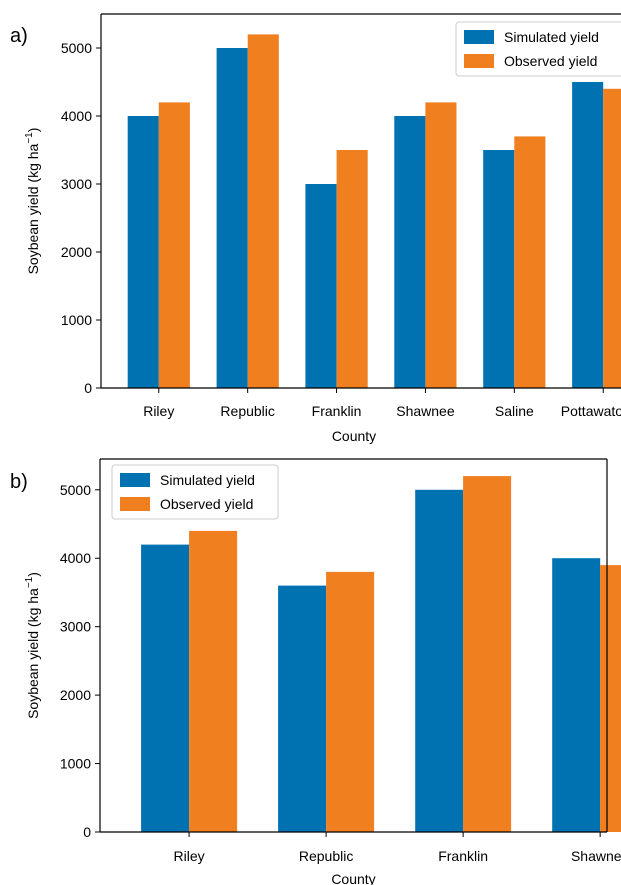 This screenshot has width=621, height=885. Describe the element at coordinates (612, 238) in the screenshot. I see `bar-observed-pottawatomie` at that location.